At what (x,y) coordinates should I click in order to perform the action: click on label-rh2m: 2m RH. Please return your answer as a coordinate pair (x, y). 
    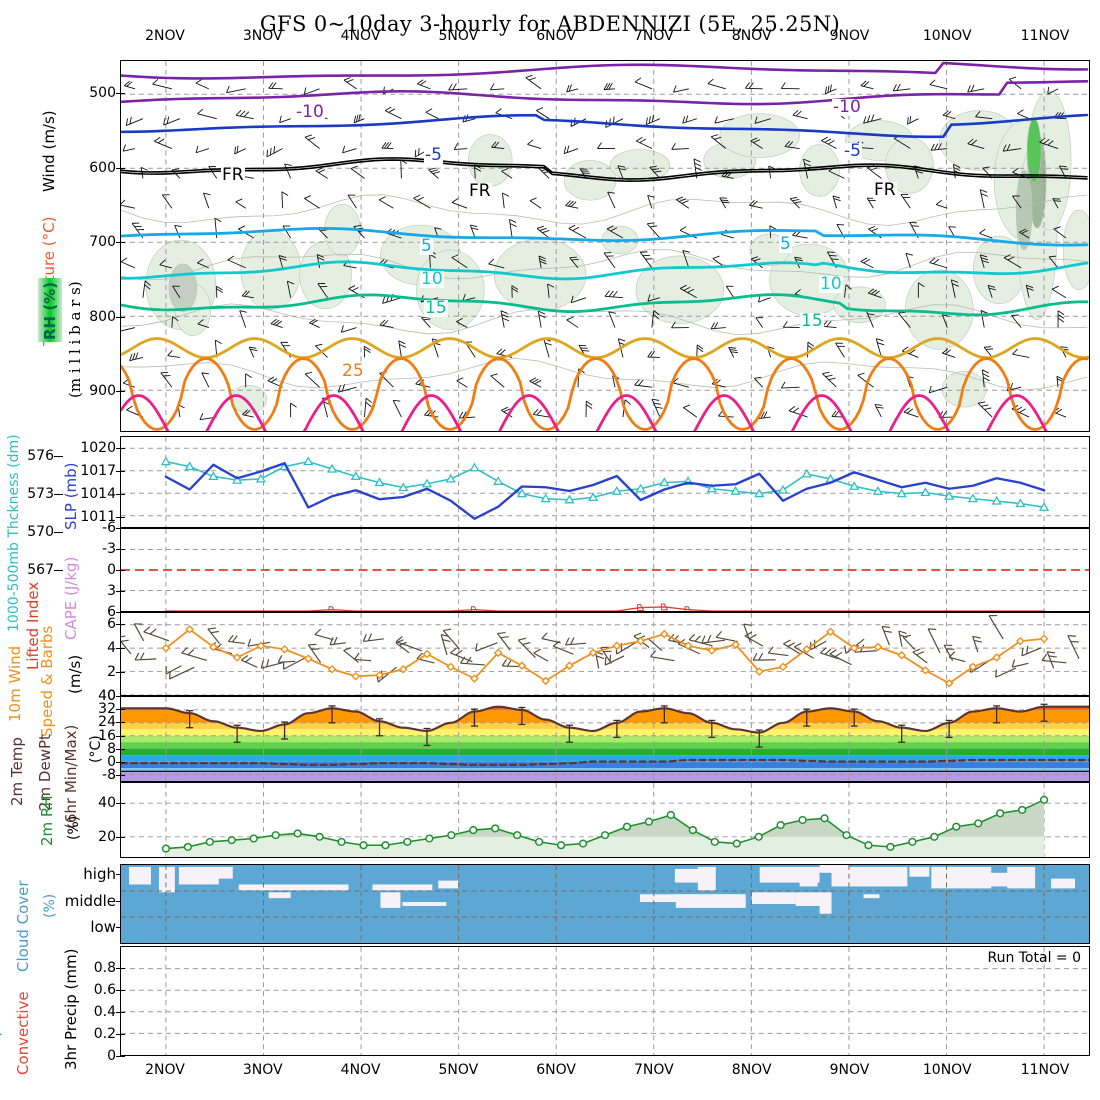
    Looking at the image, I should click on (47, 820).